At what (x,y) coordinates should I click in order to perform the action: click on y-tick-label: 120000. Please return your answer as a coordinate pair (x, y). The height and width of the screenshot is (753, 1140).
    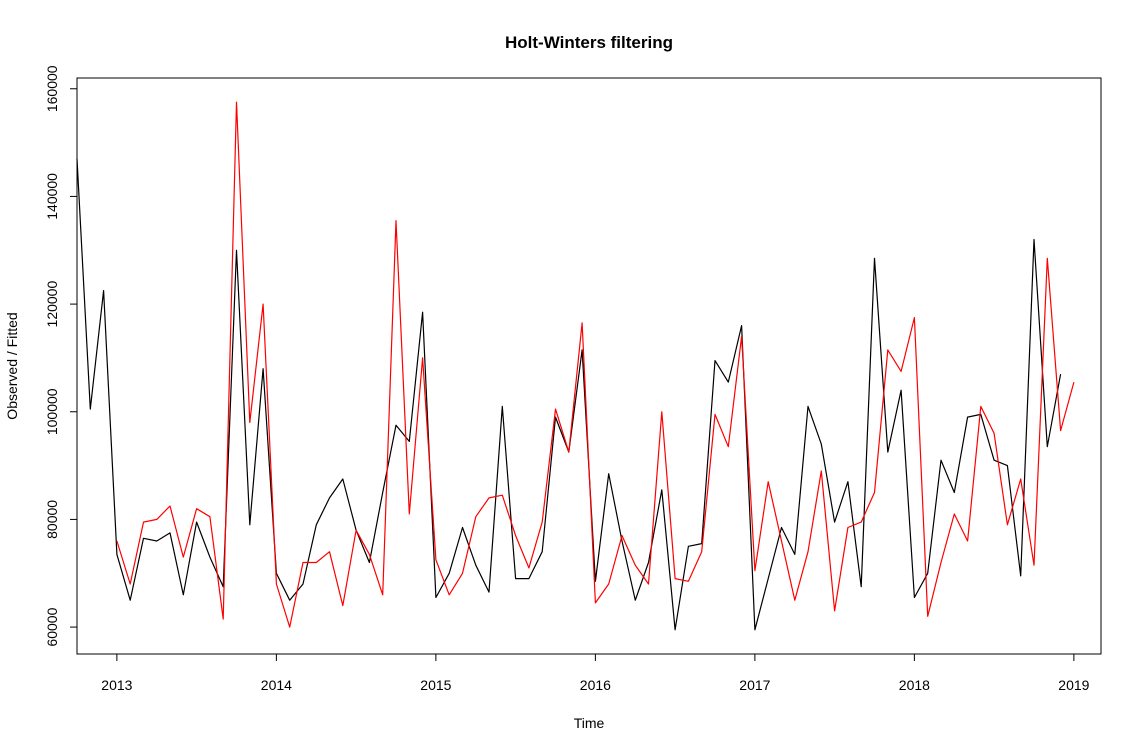
    Looking at the image, I should click on (52, 304).